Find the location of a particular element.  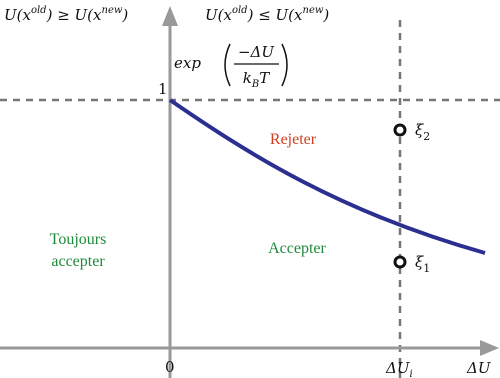

point-label: ξ2 is located at coordinates (422, 132).